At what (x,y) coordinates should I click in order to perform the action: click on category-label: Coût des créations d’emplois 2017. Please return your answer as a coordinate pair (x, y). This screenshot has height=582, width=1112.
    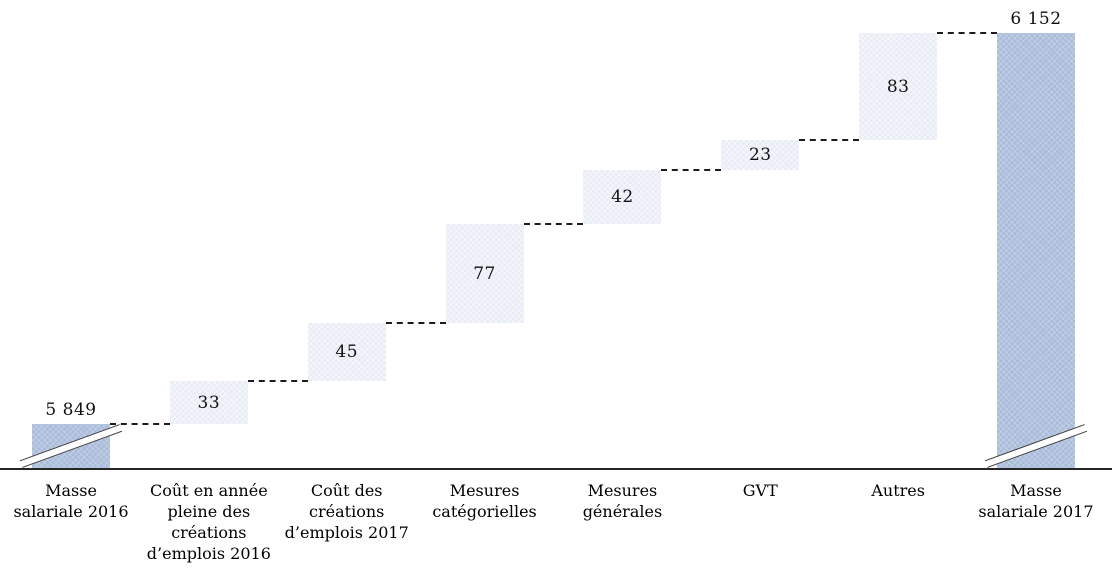
    Looking at the image, I should click on (346, 511).